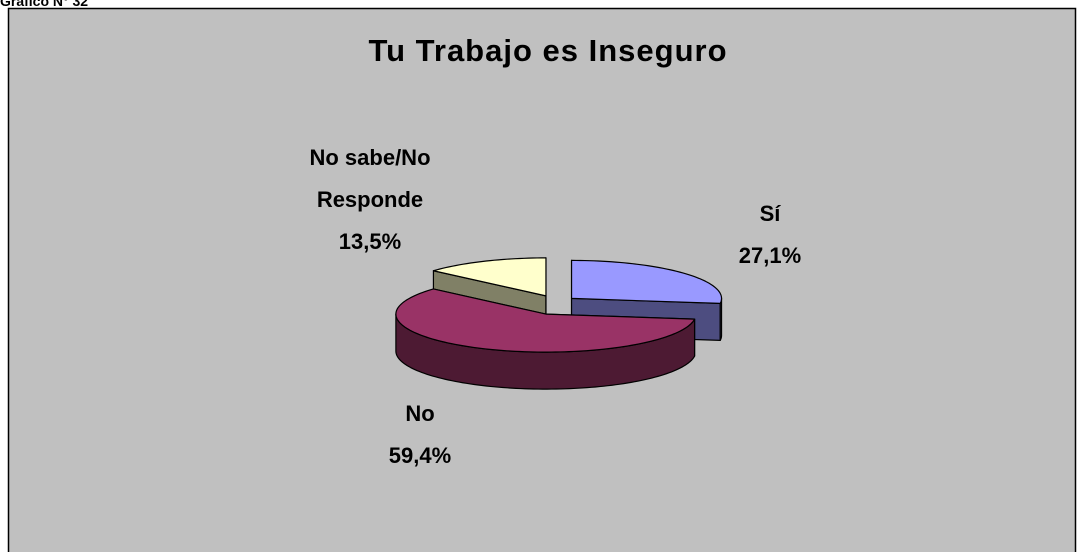 The image size is (1077, 552). What do you see at coordinates (370, 241) in the screenshot?
I see `value-label: 13,5%` at bounding box center [370, 241].